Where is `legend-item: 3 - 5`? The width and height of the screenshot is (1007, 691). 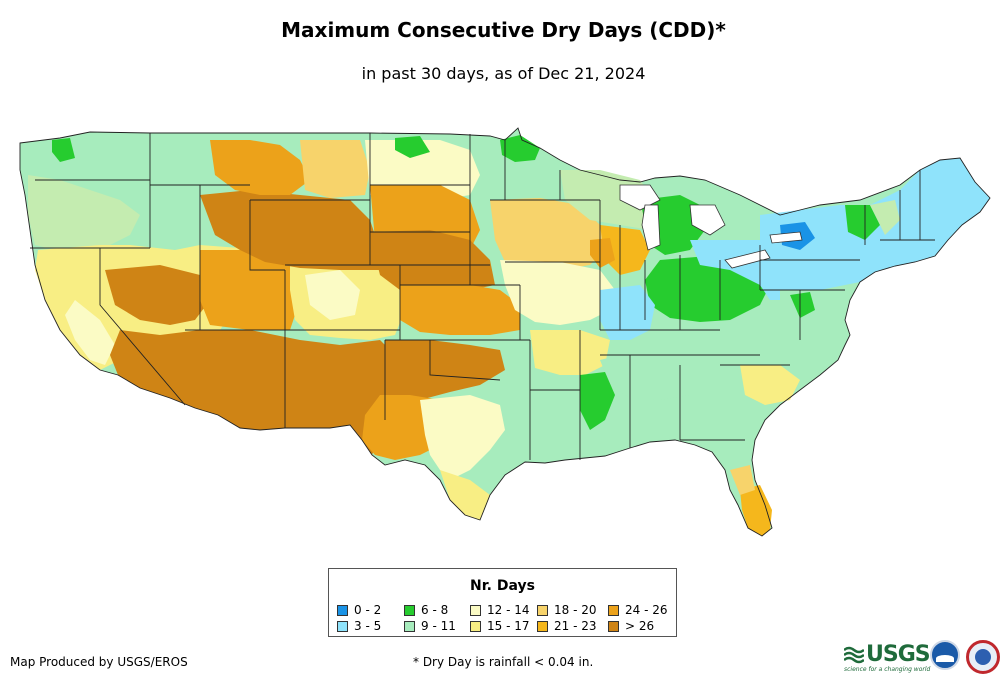
legend-item: 3 - 5 is located at coordinates (359, 626).